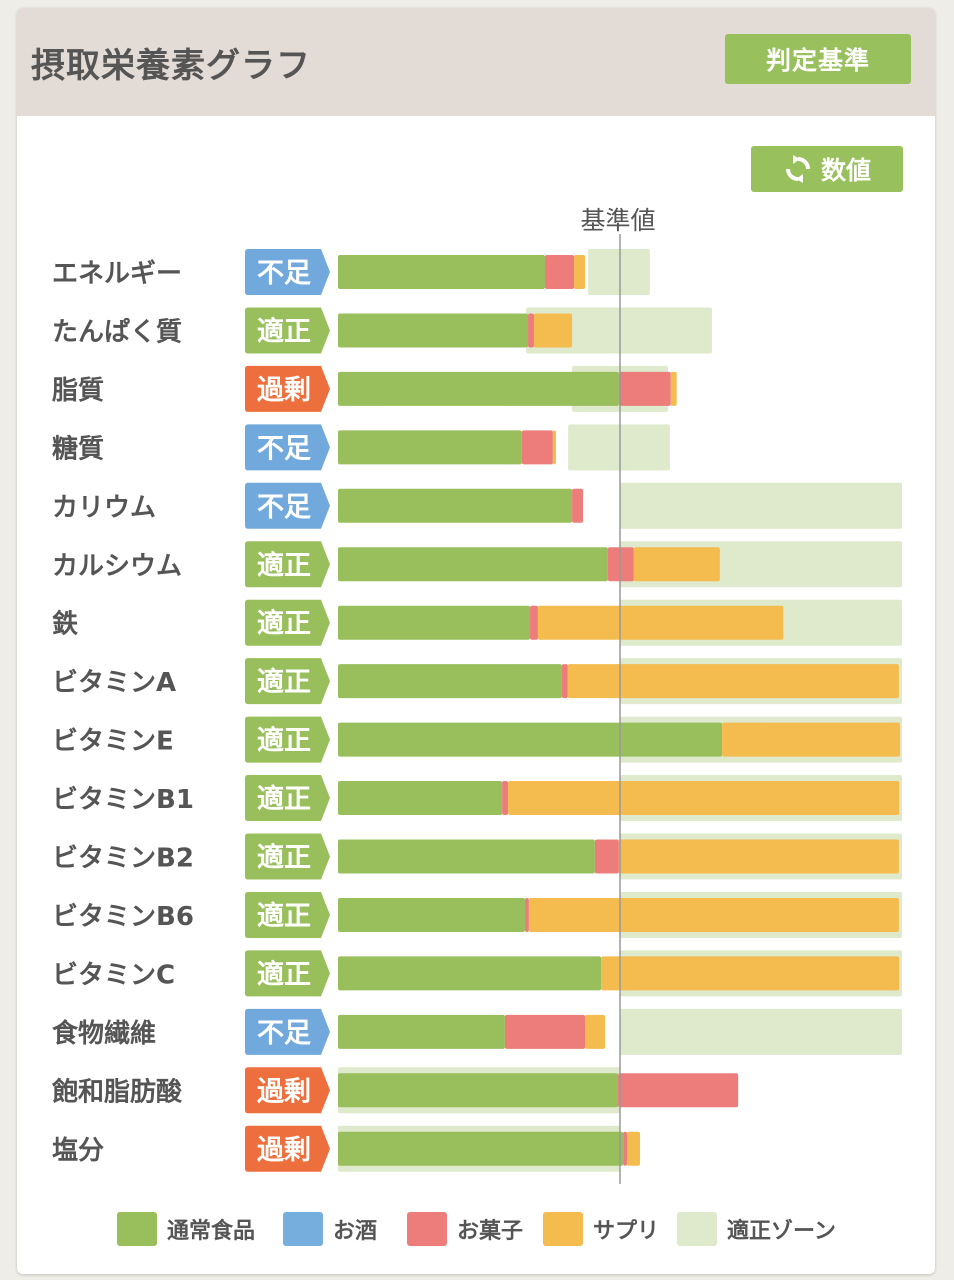 This screenshot has height=1280, width=954. What do you see at coordinates (78, 448) in the screenshot?
I see `category-label: 糖質` at bounding box center [78, 448].